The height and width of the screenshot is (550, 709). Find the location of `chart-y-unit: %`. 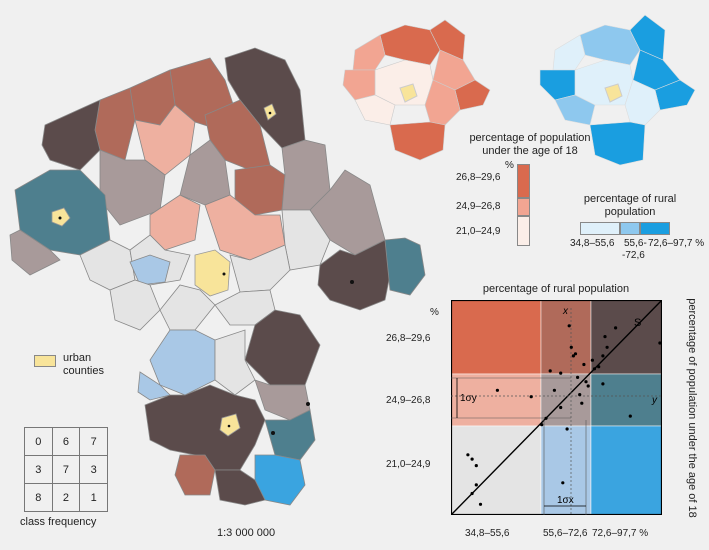

chart-y-unit: % is located at coordinates (434, 312).